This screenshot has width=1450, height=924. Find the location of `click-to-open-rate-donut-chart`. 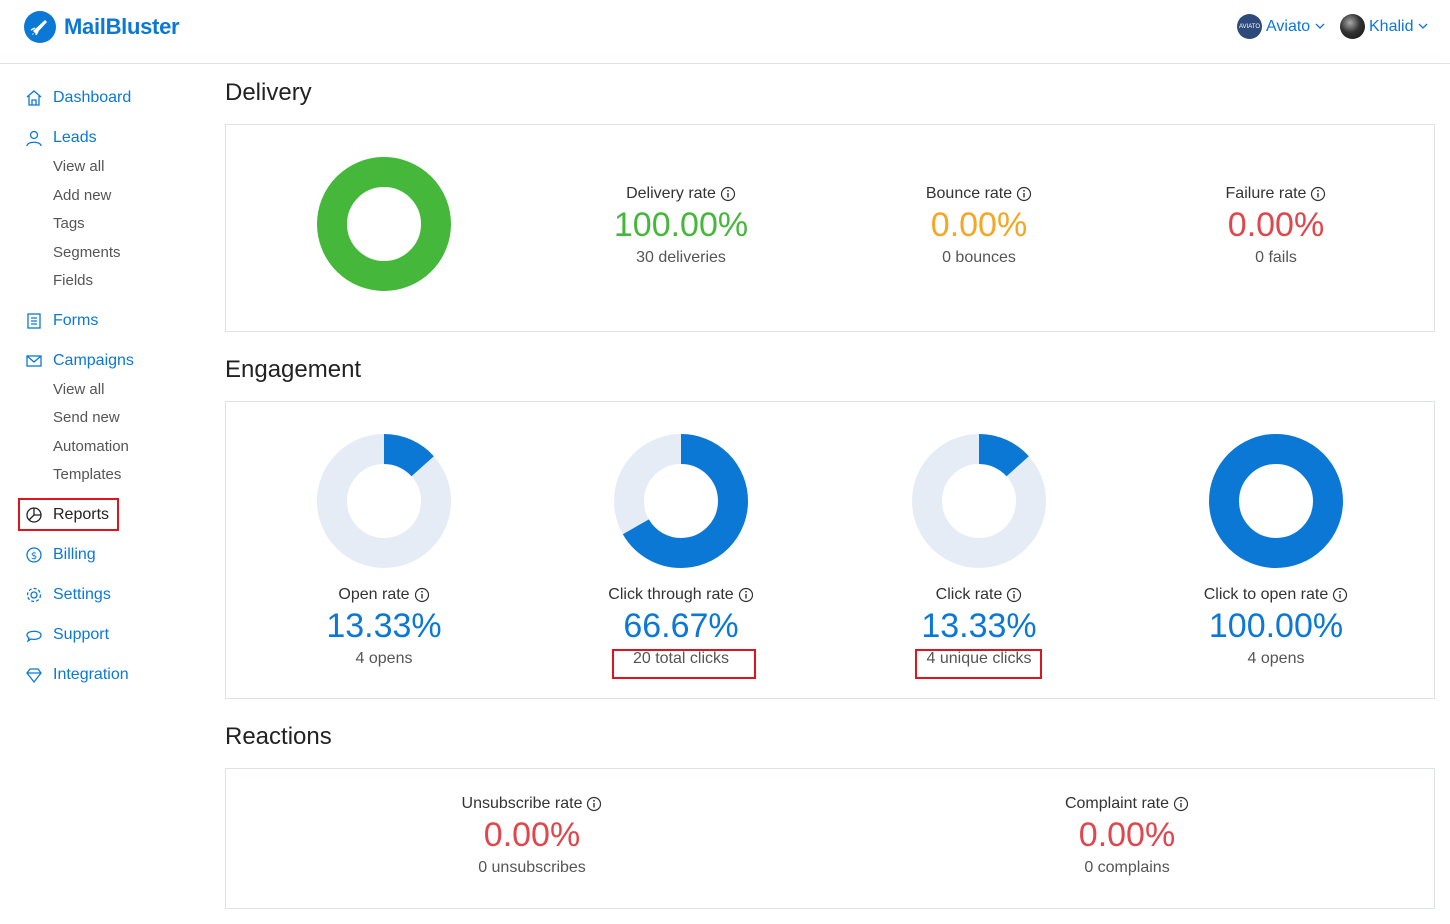

click-to-open-rate-donut-chart is located at coordinates (1276, 501).